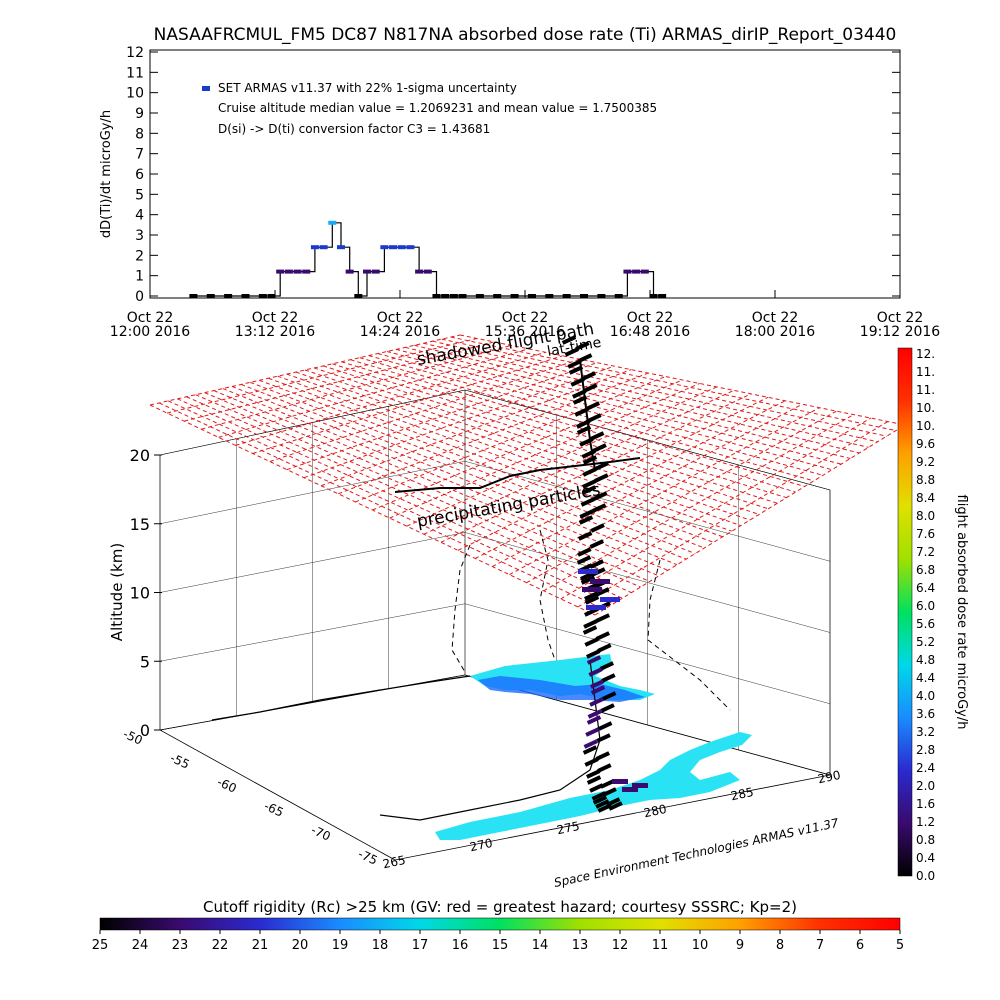 The width and height of the screenshot is (1000, 1000). Describe the element at coordinates (100, 945) in the screenshot. I see `cutoff-colorbar-tick-label: 25` at that location.